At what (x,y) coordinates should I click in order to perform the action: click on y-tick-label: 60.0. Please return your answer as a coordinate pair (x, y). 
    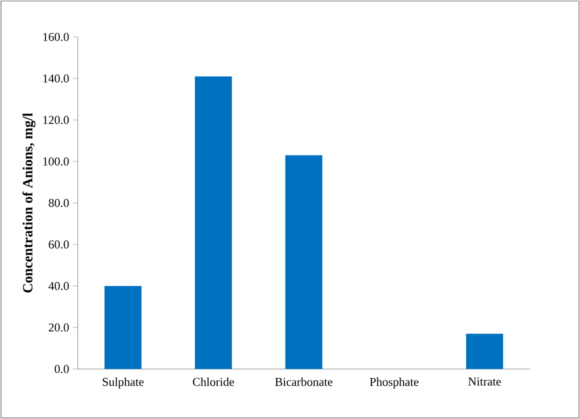
    Looking at the image, I should click on (58, 244).